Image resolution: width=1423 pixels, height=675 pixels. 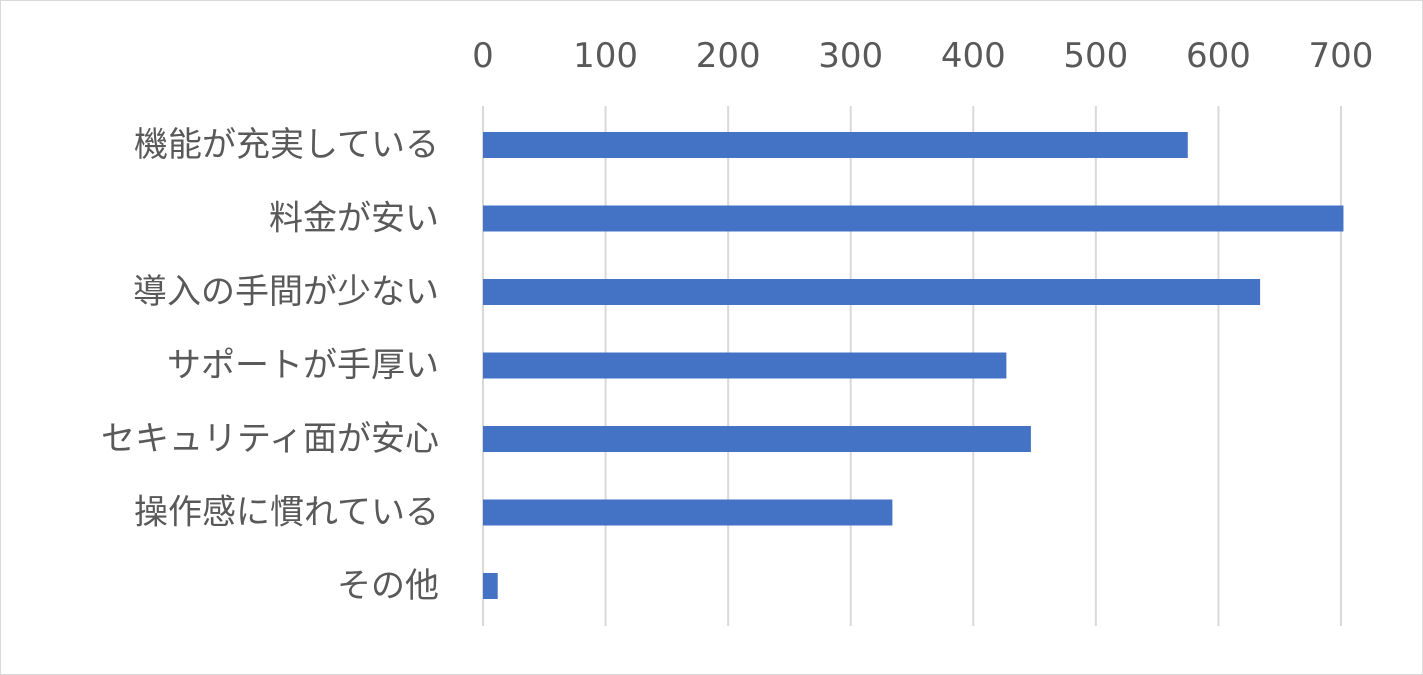 What do you see at coordinates (483, 56) in the screenshot?
I see `x-tick-label: 0` at bounding box center [483, 56].